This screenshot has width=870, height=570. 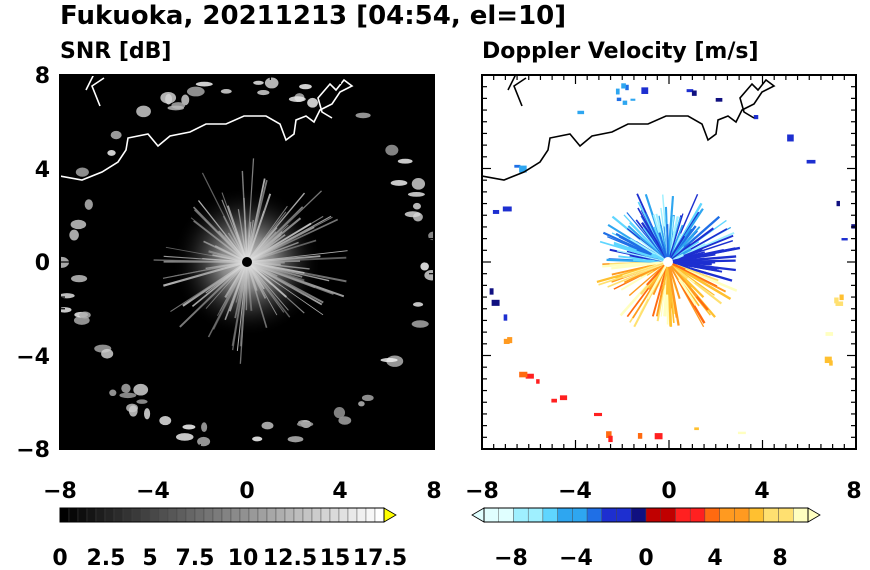 What do you see at coordinates (714, 558) in the screenshot?
I see `doppler-colorbar-tick-label: 4` at bounding box center [714, 558].